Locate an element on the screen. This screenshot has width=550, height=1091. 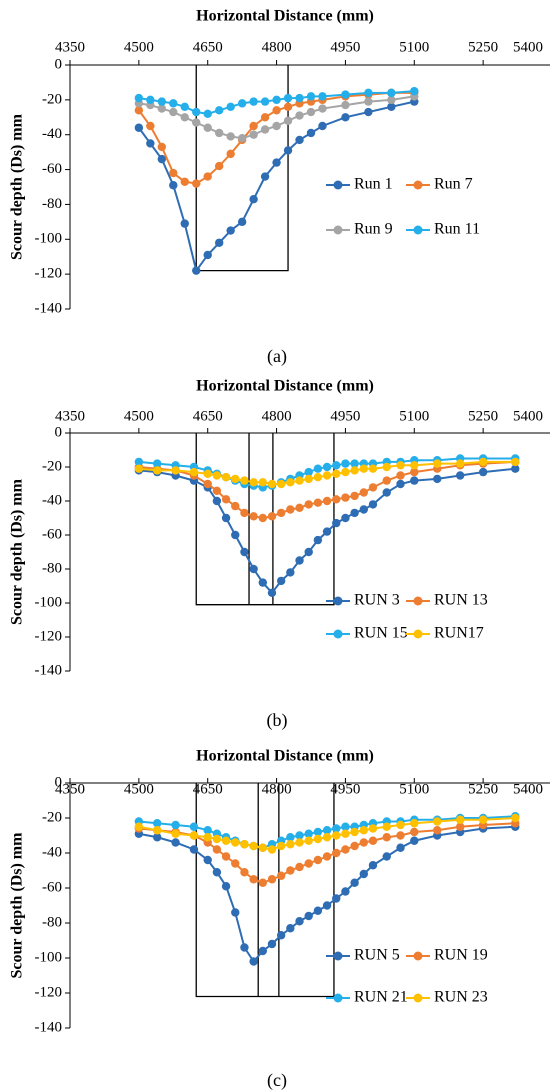
x-tick-label: 4650 is located at coordinates (208, 416).